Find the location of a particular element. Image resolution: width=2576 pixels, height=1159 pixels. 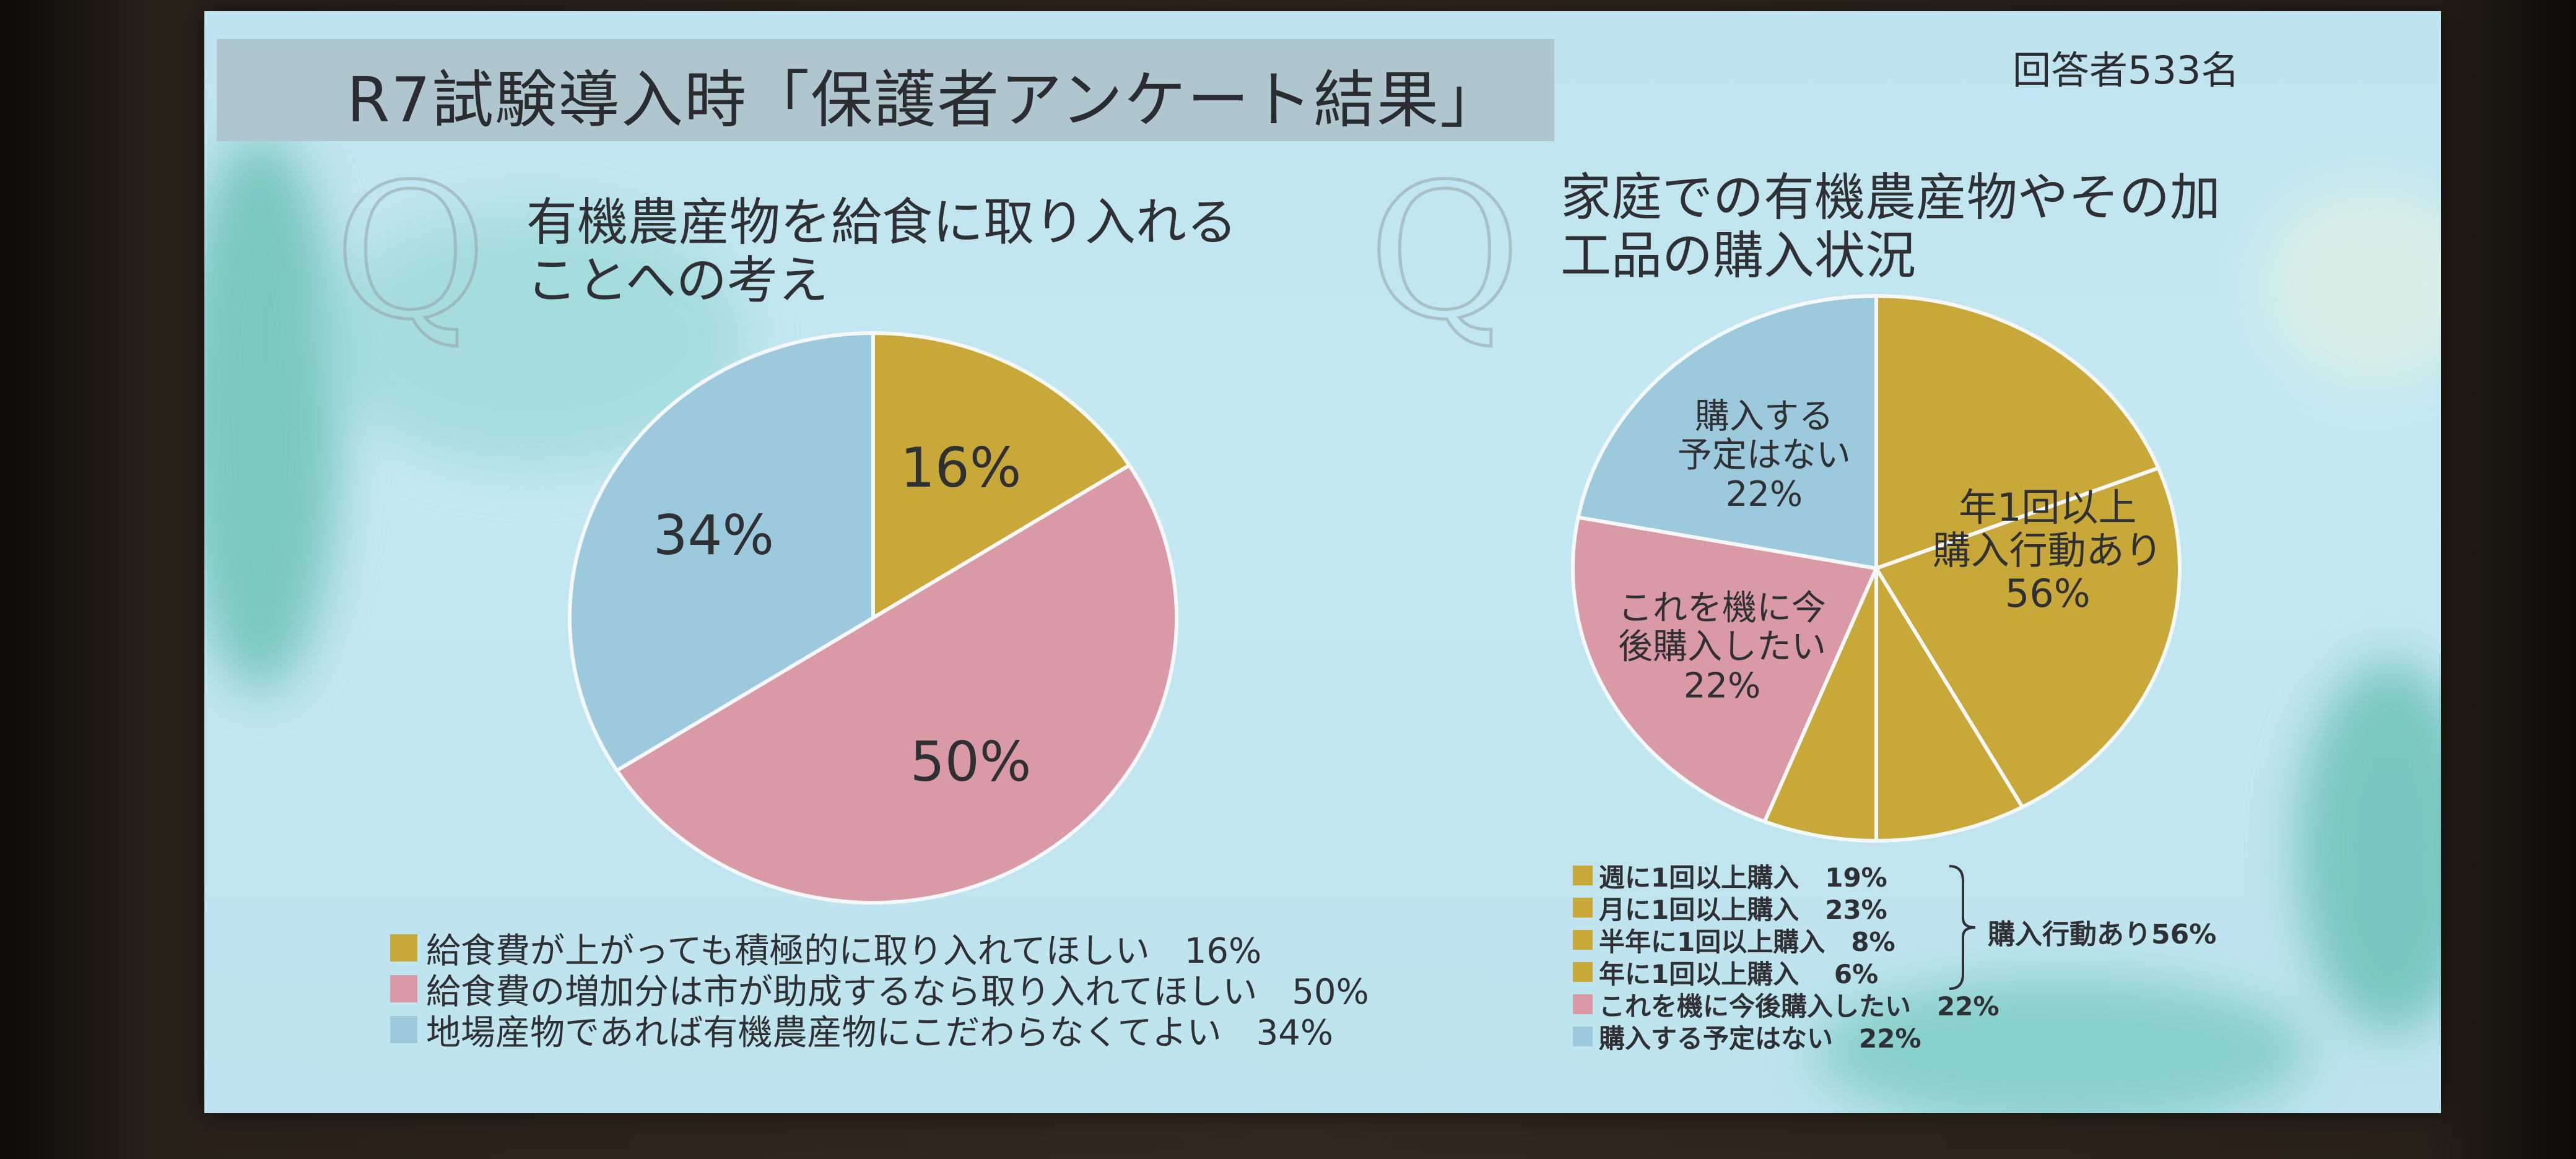

slide-title: R7試験導入時「保護者アンケート結果」 is located at coordinates (925, 100).